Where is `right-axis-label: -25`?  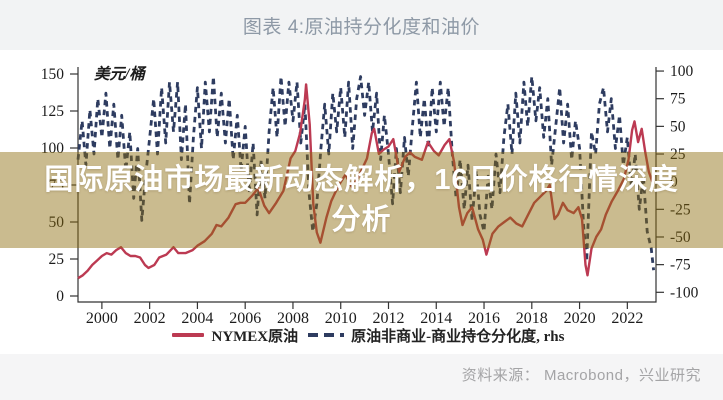
right-axis-label: -25 is located at coordinates (680, 209).